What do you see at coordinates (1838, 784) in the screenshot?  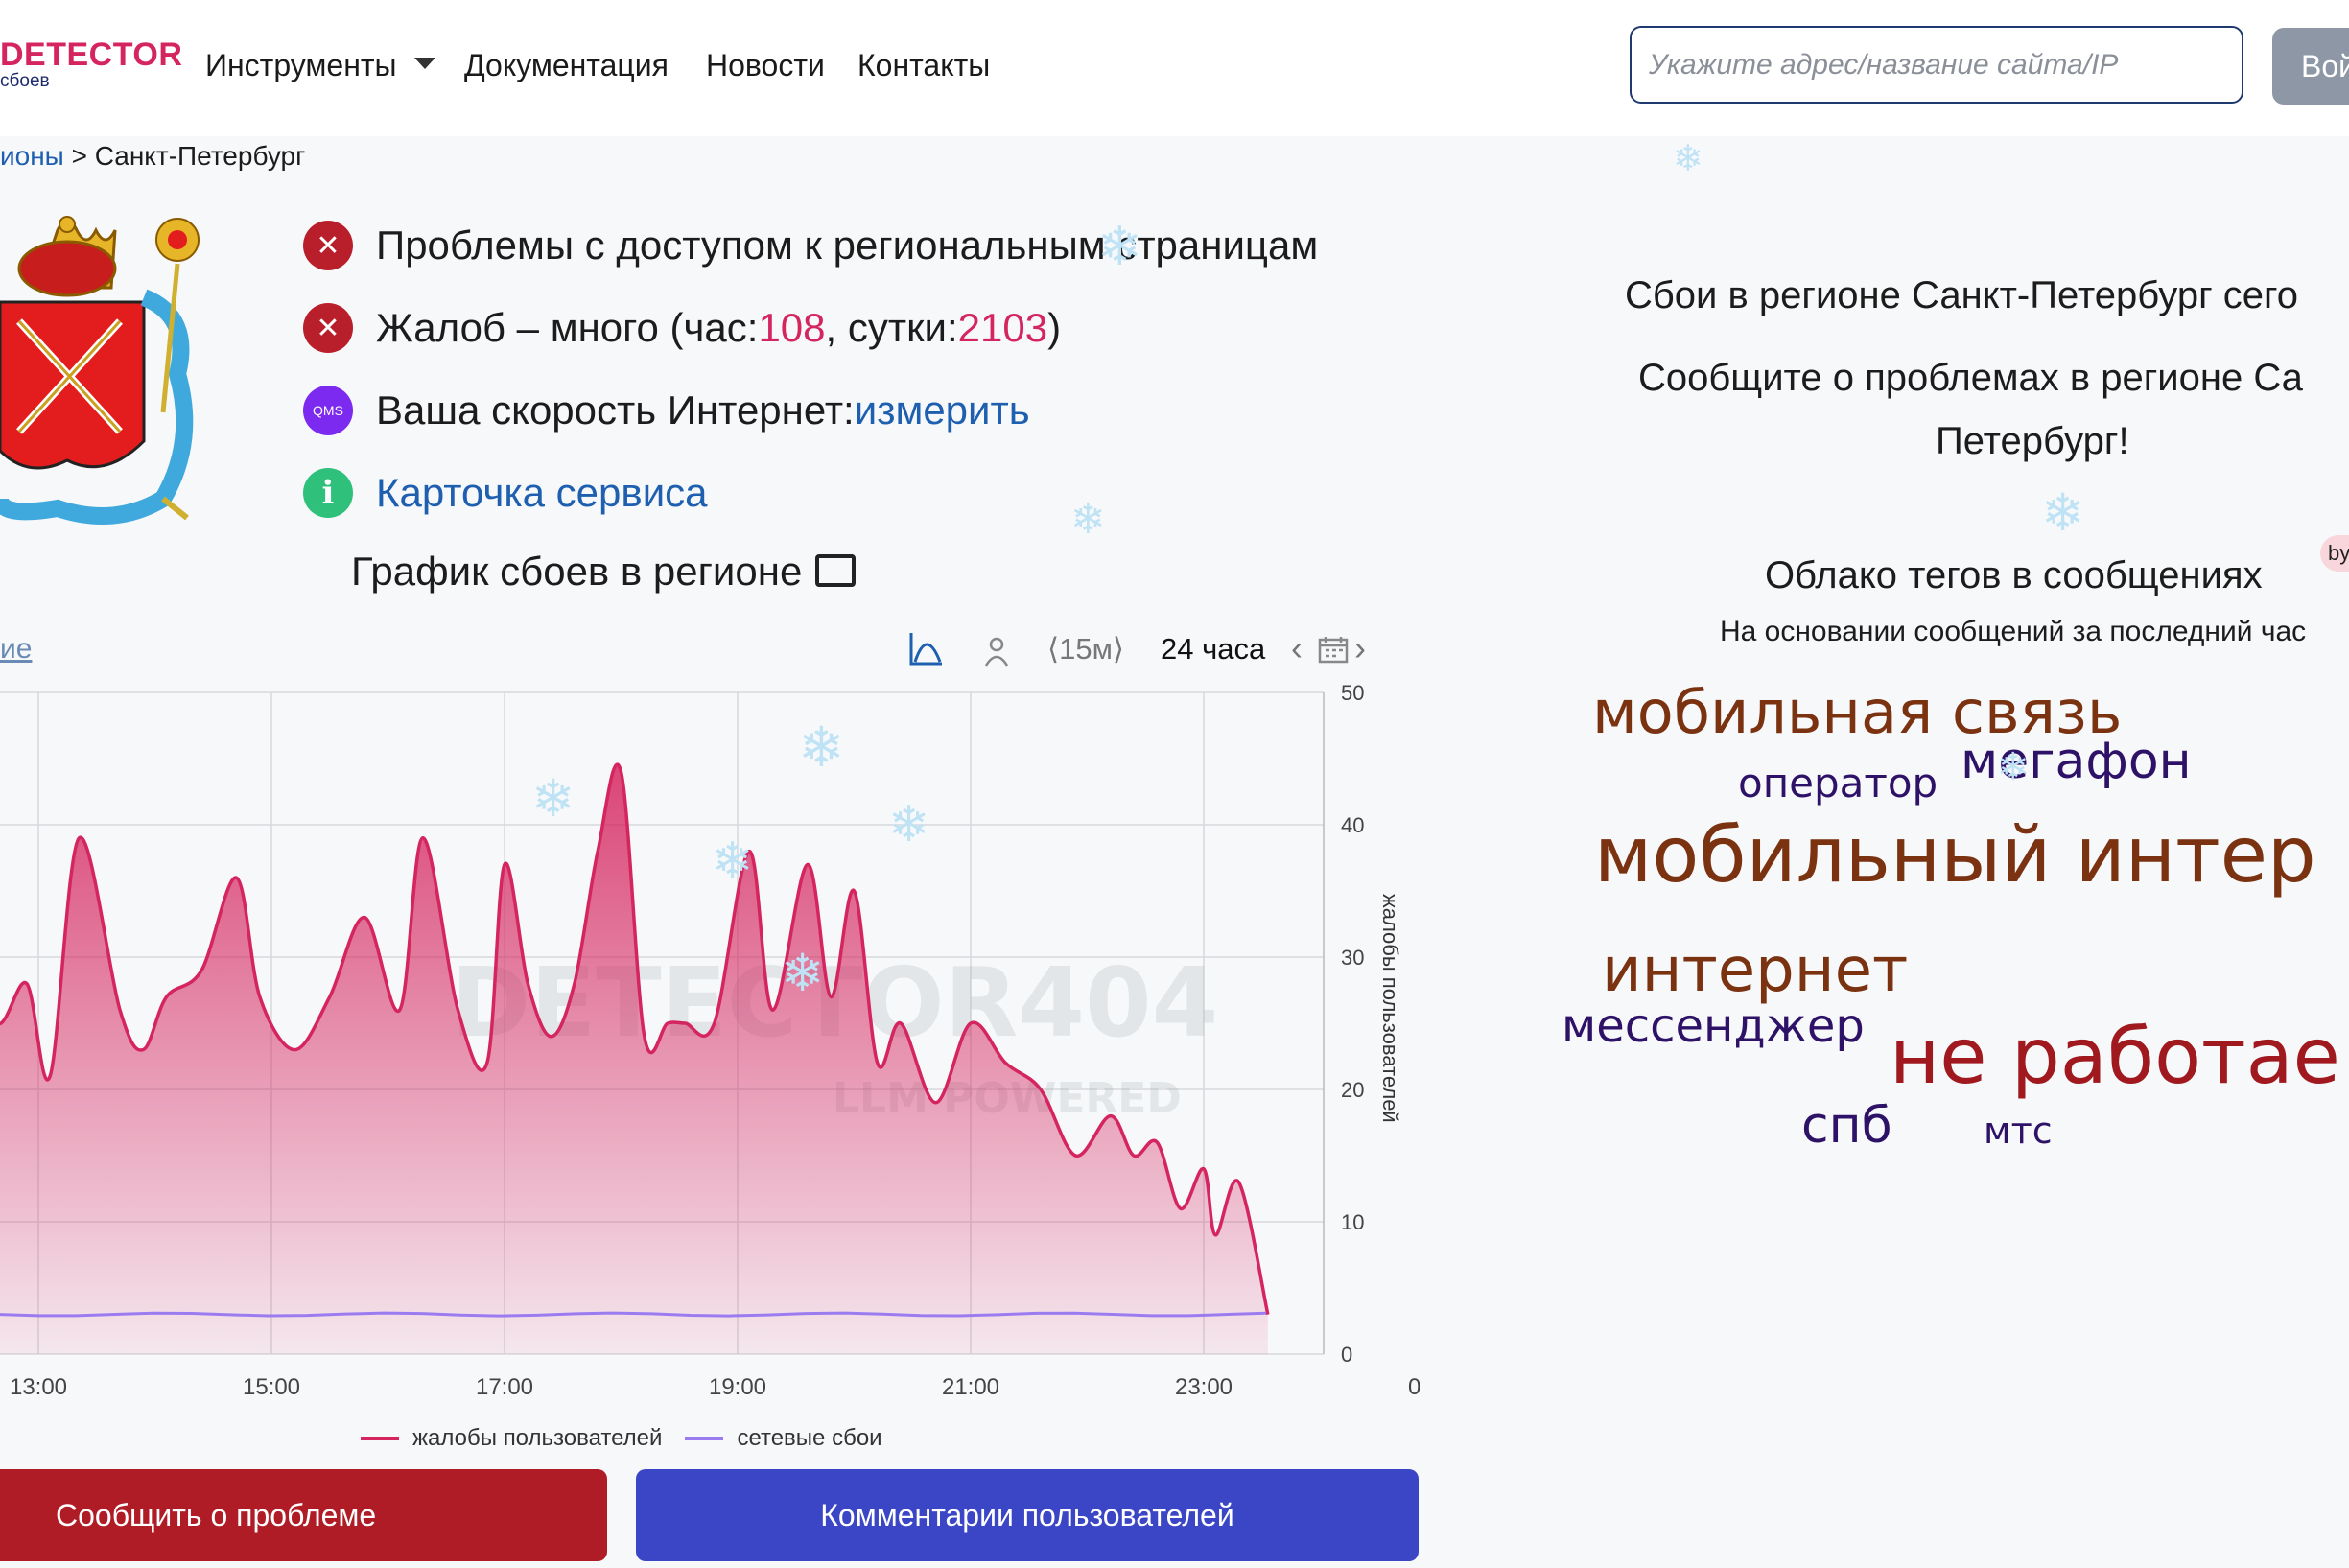 I see `tag-operator: оператор` at bounding box center [1838, 784].